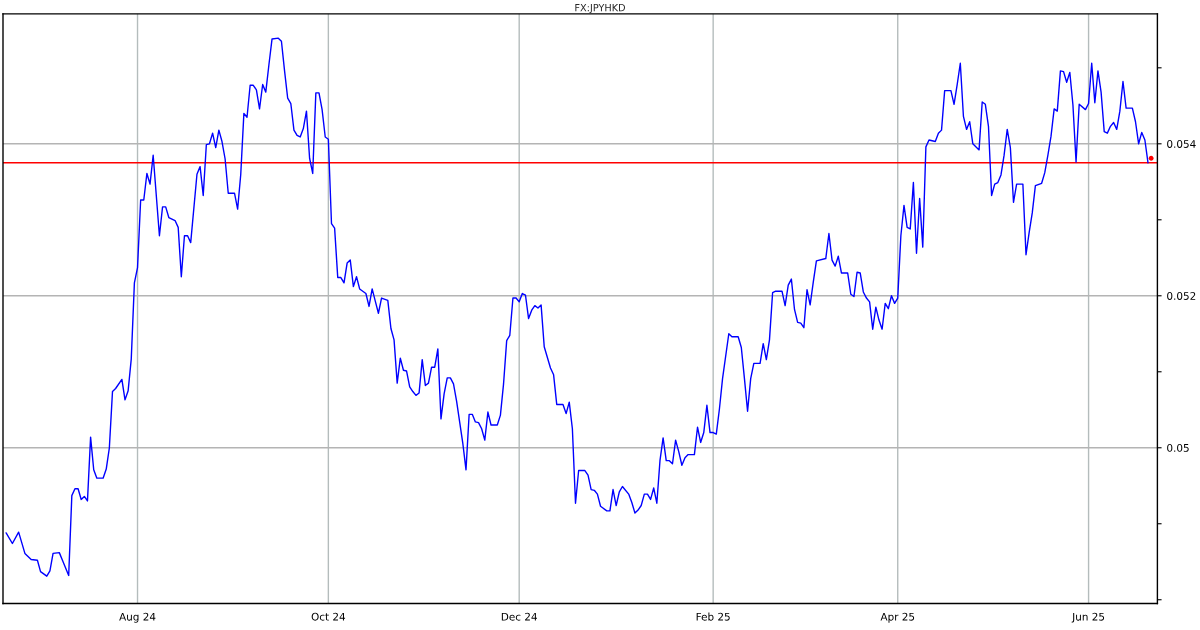  I want to click on chart-title: FX:JPYHKD, so click(600, 9).